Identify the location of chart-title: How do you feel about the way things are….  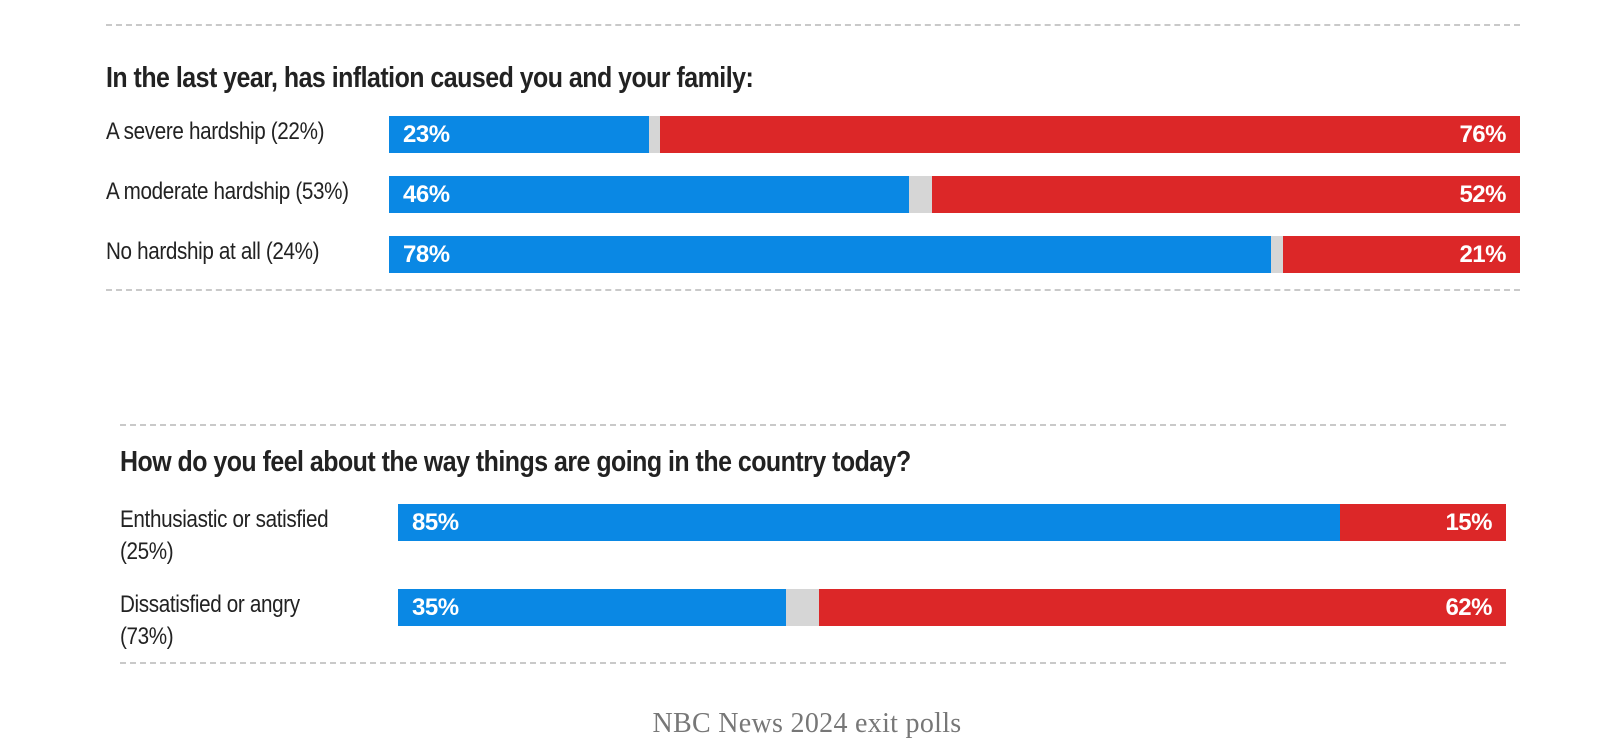
(515, 462).